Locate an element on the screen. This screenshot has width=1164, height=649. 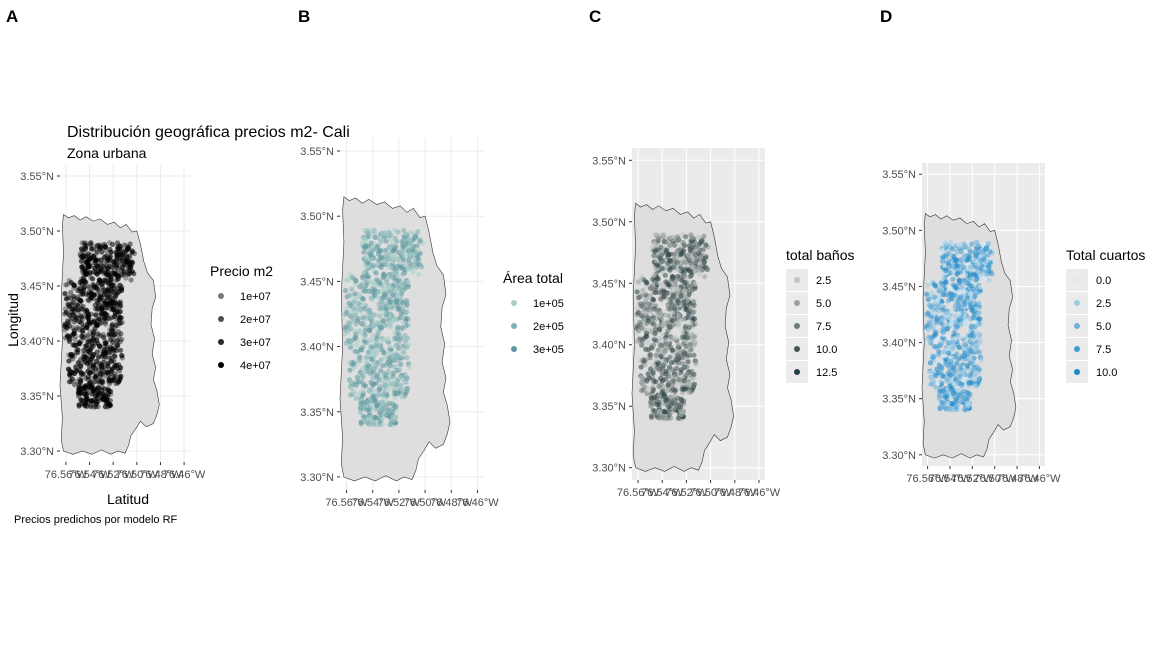
legend-swatch is located at coordinates (514, 326).